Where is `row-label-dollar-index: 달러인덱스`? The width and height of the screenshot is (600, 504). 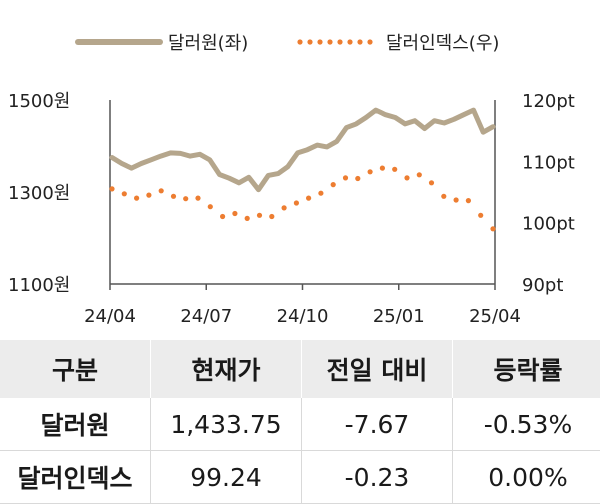 row-label-dollar-index: 달러인덱스 is located at coordinates (75, 477).